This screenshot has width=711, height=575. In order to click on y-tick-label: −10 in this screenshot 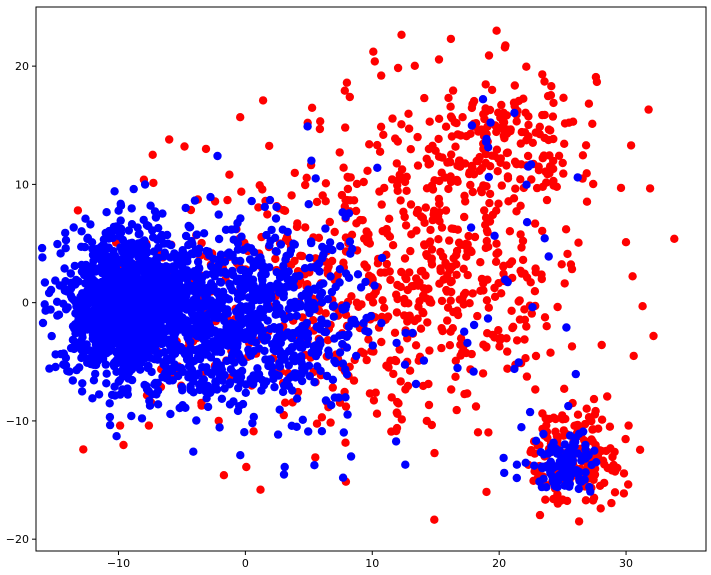, I will do `click(17, 421)`.